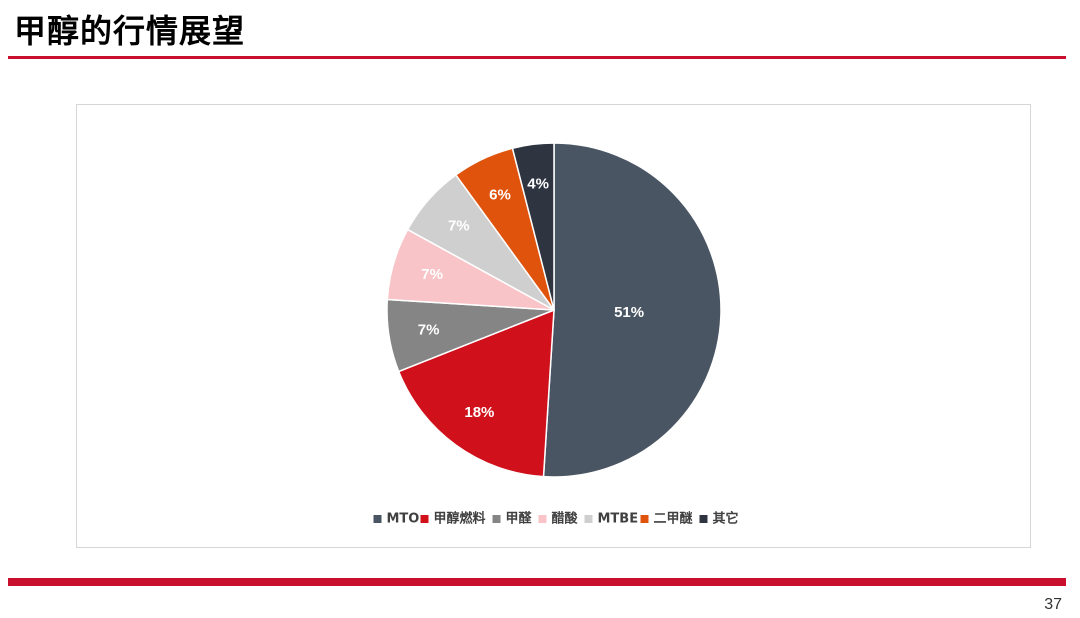 The width and height of the screenshot is (1080, 618). I want to click on pie-data-label-3: 7%, so click(429, 329).